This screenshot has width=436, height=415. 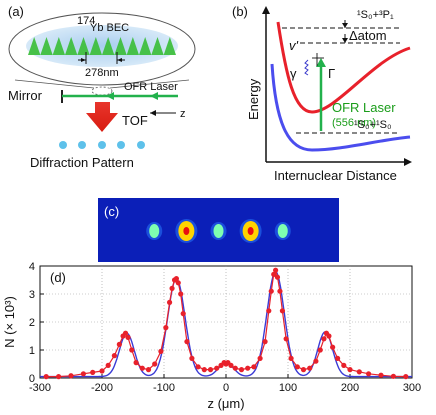 What do you see at coordinates (32, 267) in the screenshot?
I see `y-tick-label: 4` at bounding box center [32, 267].